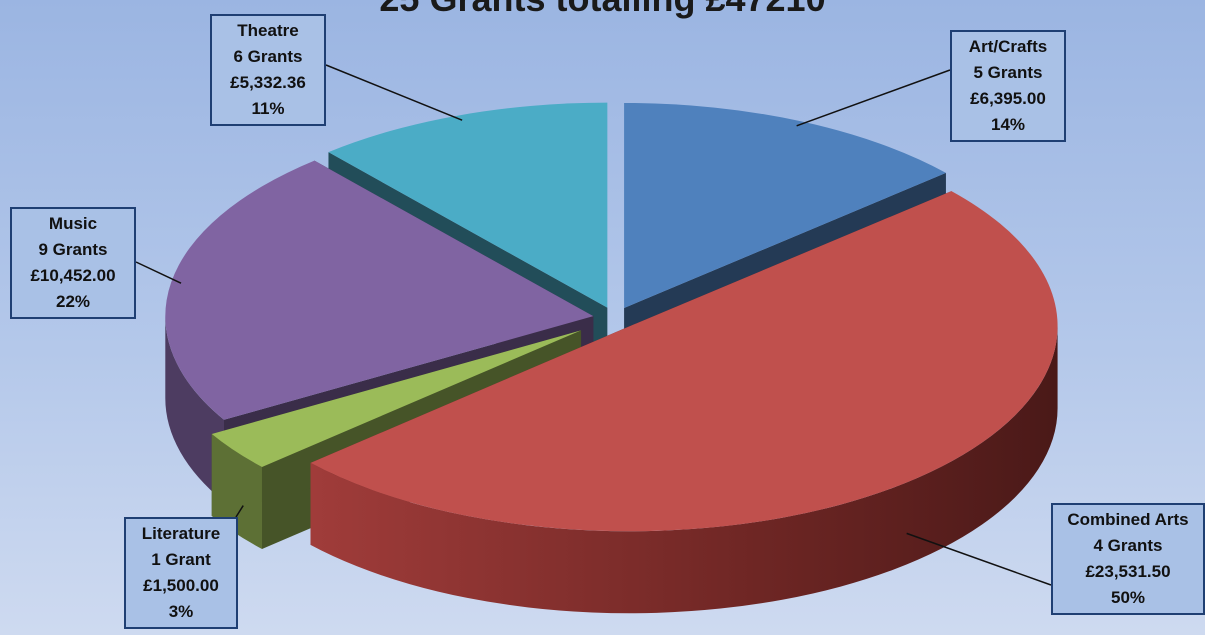 The width and height of the screenshot is (1205, 635). Describe the element at coordinates (73, 275) in the screenshot. I see `label-music-amount: £10,452.00` at that location.